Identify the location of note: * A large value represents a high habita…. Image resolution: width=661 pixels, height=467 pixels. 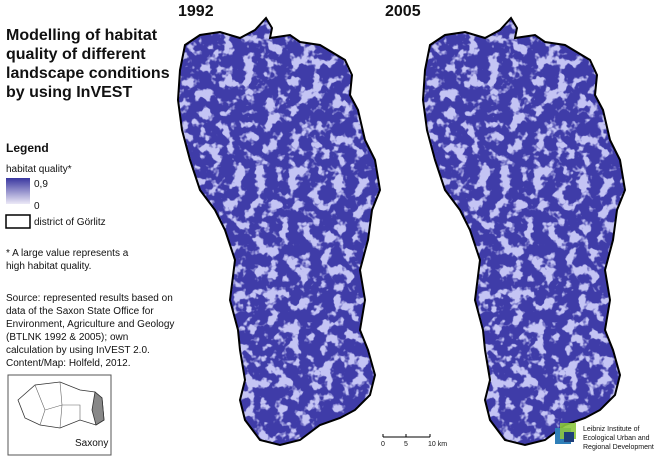
(67, 260).